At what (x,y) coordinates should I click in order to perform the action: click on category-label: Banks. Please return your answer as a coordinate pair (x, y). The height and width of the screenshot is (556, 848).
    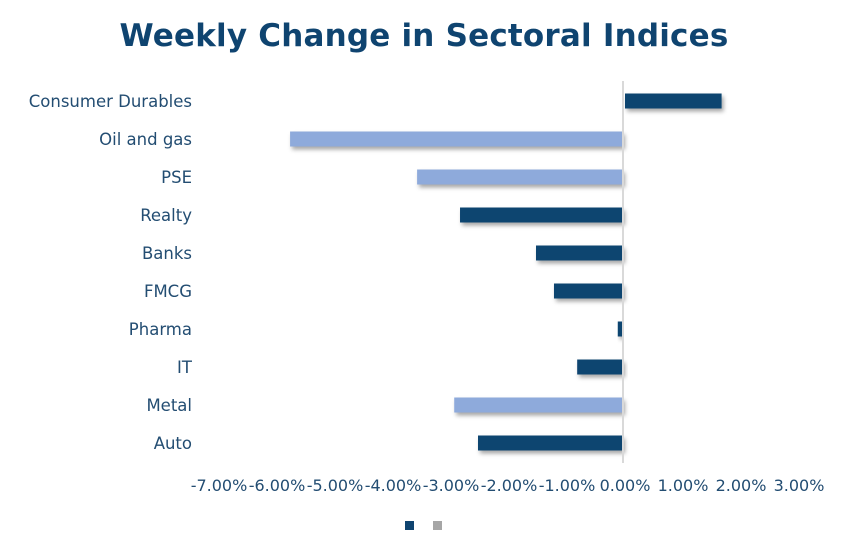
    Looking at the image, I should click on (167, 253).